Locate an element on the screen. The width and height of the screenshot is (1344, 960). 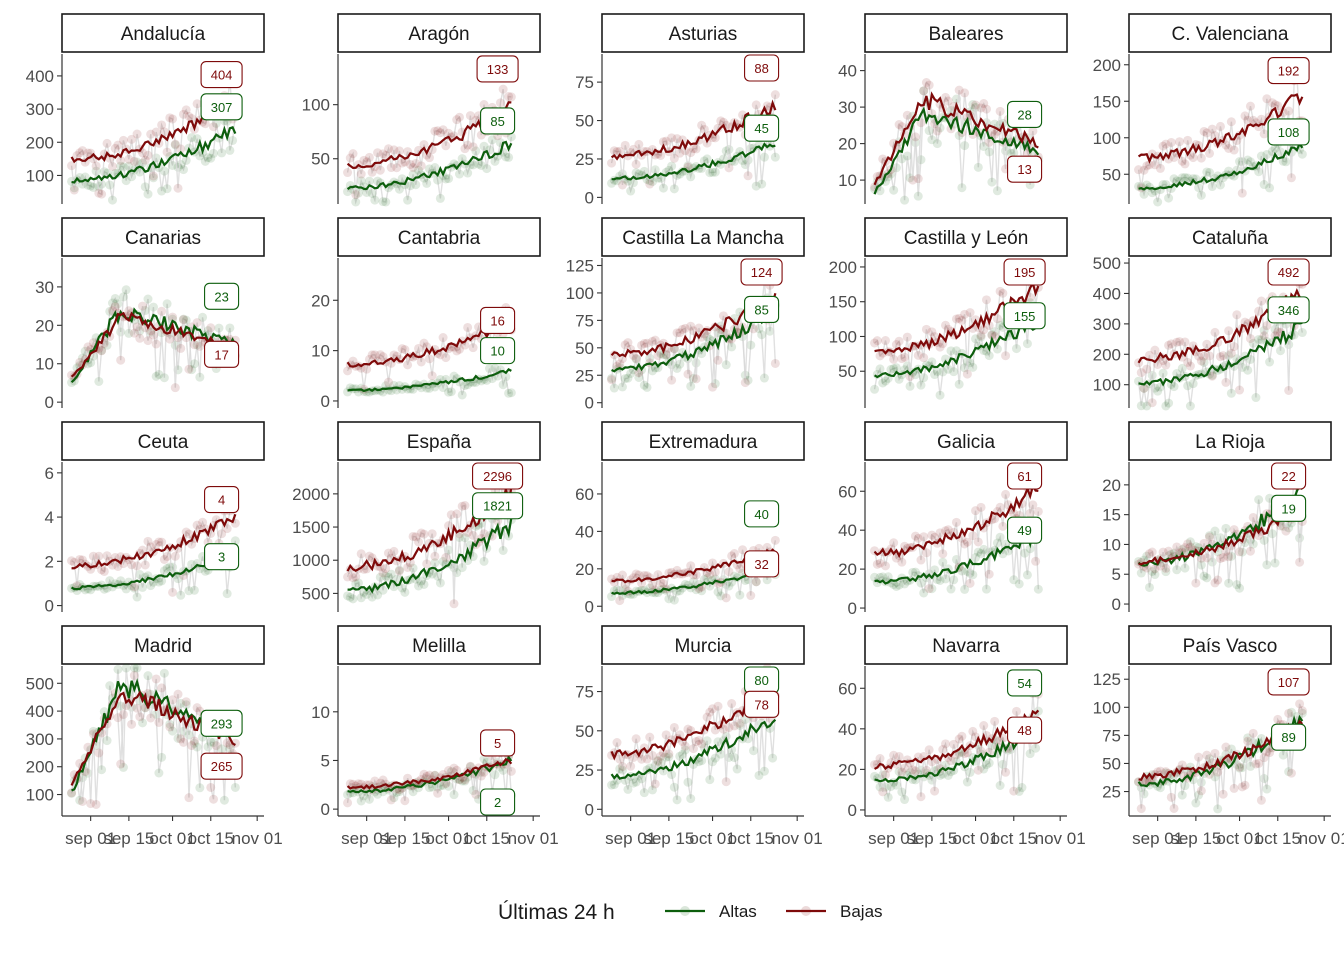
altas-label: 49 is located at coordinates (1024, 530).